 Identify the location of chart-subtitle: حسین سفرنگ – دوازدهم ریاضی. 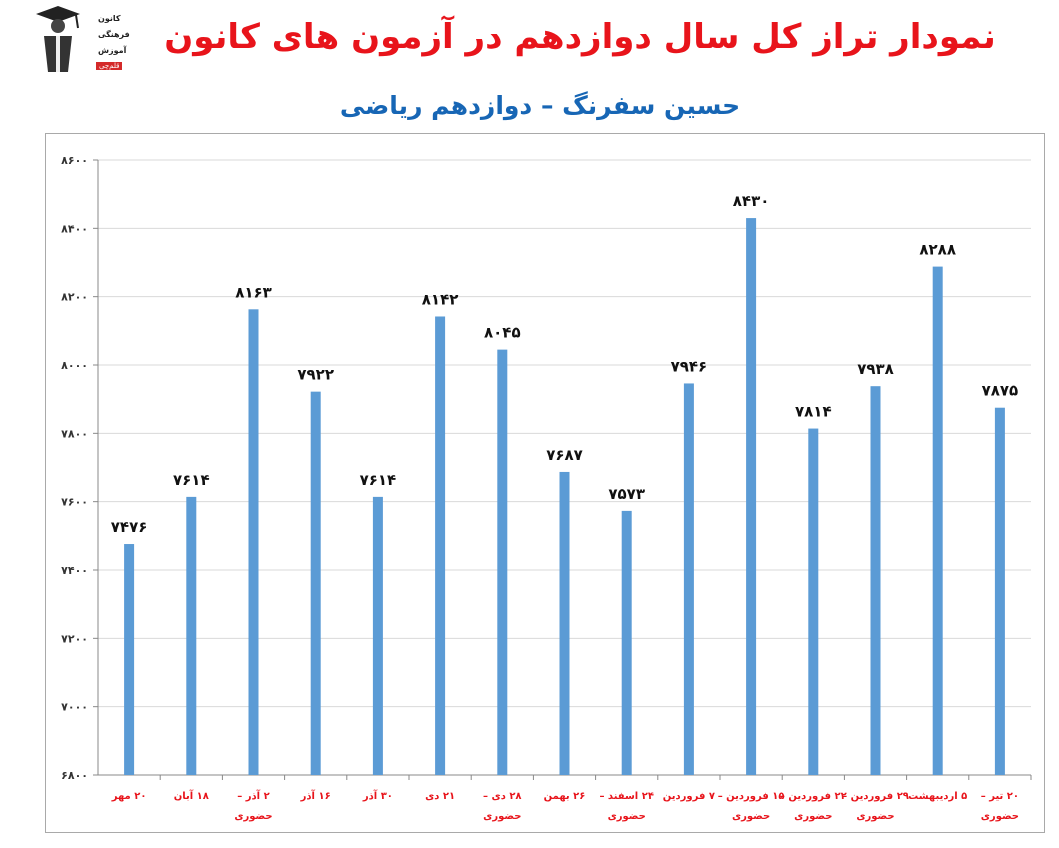
(540, 105).